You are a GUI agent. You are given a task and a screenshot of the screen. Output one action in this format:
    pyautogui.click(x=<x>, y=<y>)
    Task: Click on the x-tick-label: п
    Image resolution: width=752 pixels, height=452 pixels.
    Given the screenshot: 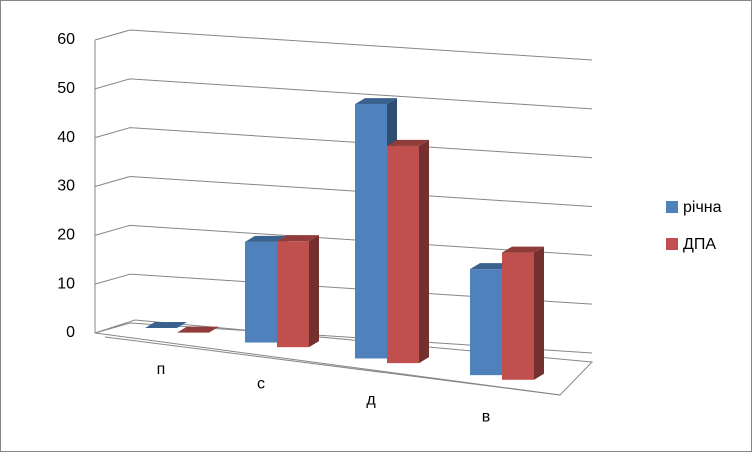 What is the action you would take?
    pyautogui.click(x=161, y=369)
    